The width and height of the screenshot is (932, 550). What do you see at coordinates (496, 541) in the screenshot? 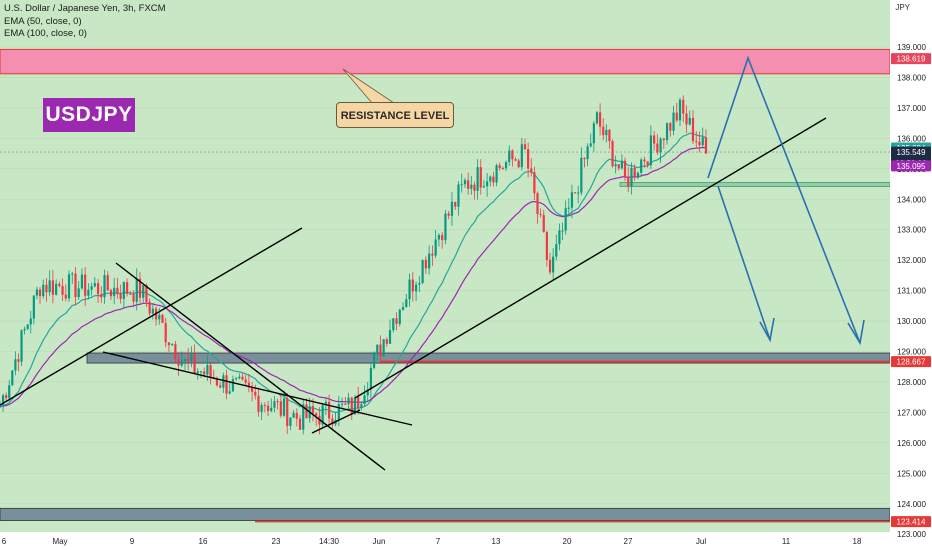
I see `x-tick-label: 13` at bounding box center [496, 541].